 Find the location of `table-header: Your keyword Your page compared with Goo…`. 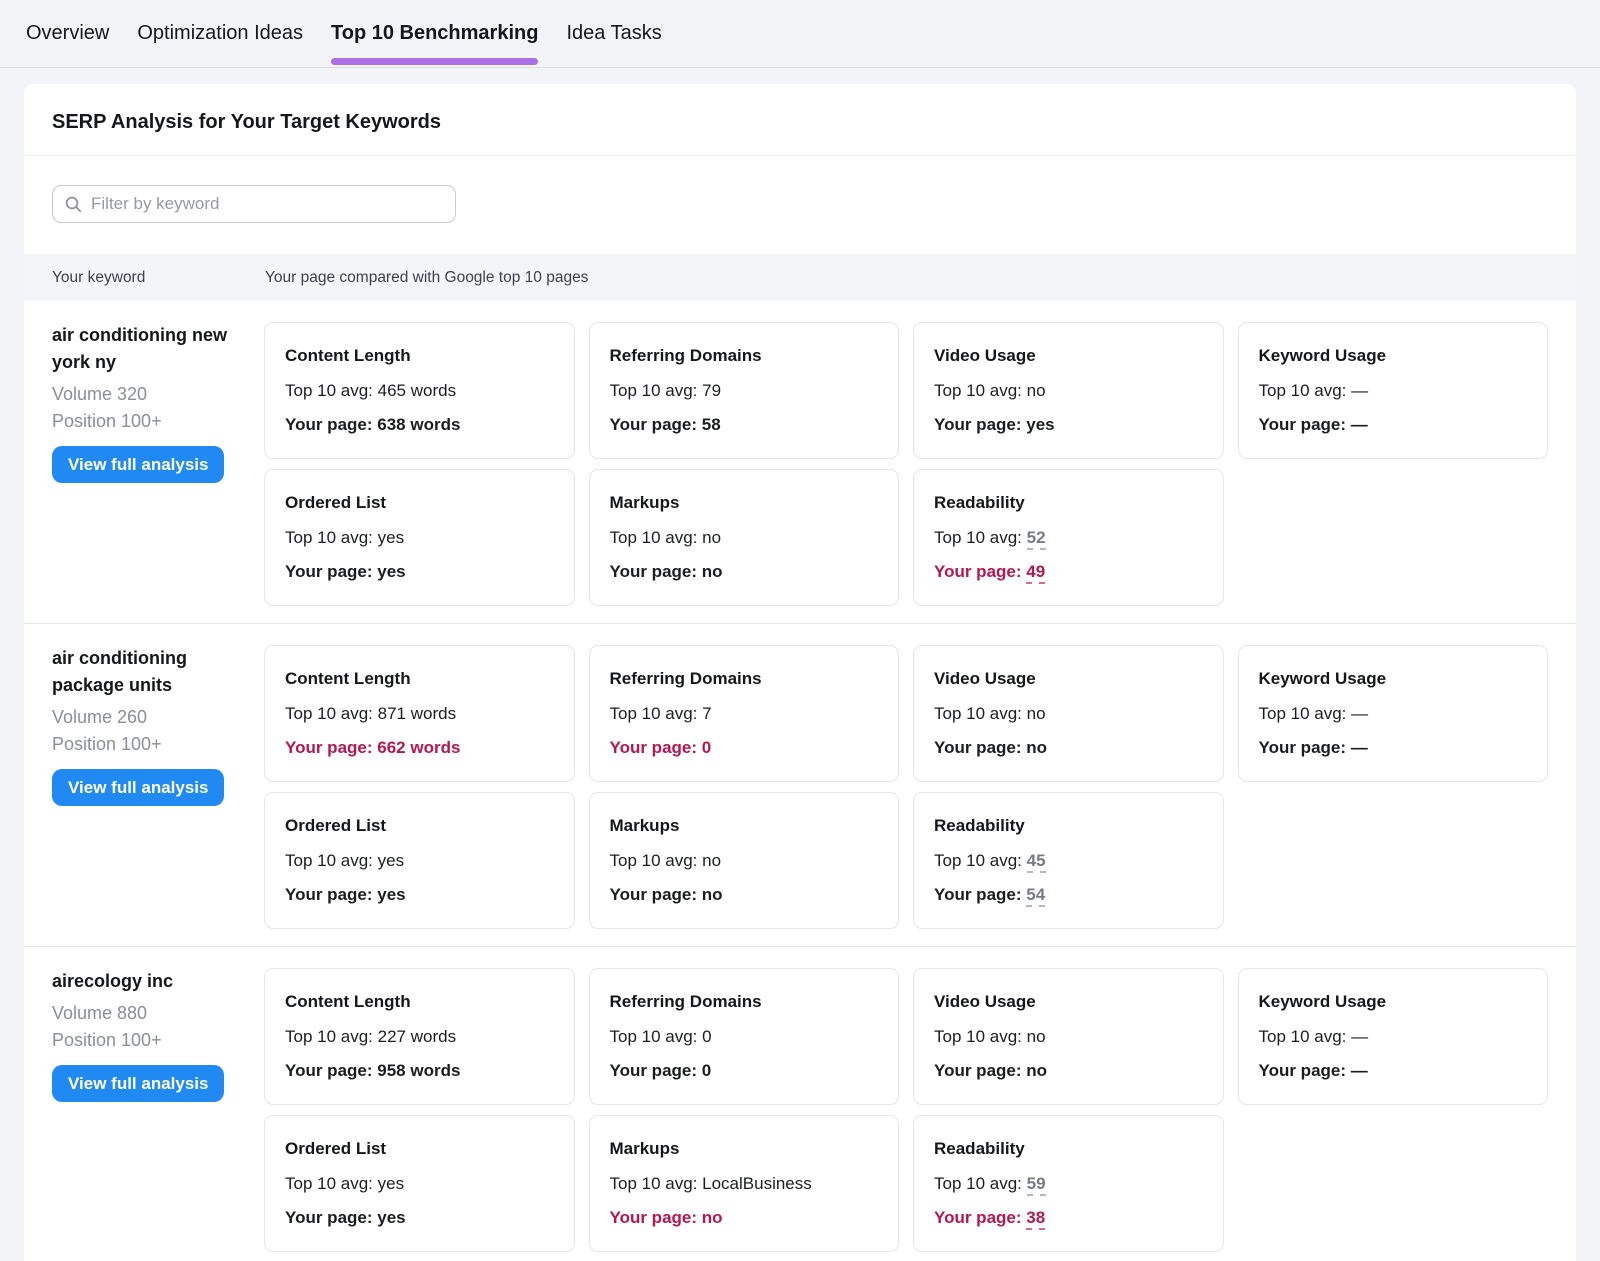

table-header: Your keyword Your page compared with Goo… is located at coordinates (800, 277).